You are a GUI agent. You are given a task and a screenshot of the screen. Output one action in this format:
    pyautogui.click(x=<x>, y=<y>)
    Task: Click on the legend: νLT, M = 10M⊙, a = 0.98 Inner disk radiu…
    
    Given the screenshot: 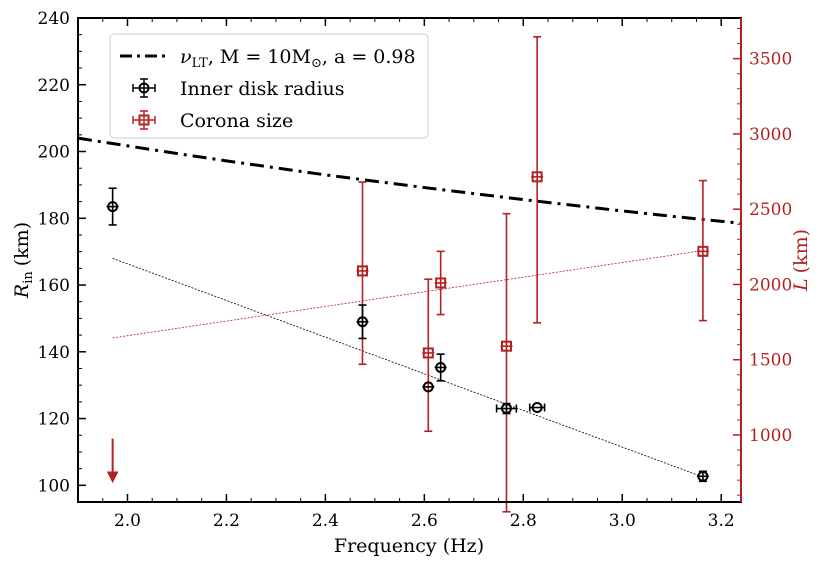 What is the action you would take?
    pyautogui.click(x=269, y=86)
    